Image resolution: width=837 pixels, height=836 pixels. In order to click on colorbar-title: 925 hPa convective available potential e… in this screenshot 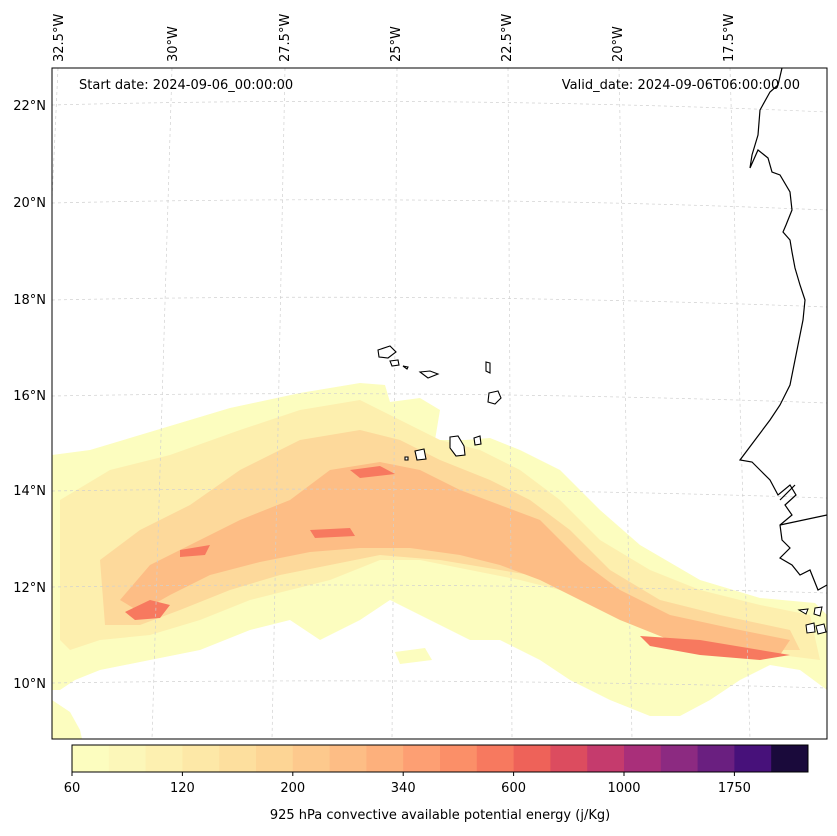, I will do `click(440, 815)`.